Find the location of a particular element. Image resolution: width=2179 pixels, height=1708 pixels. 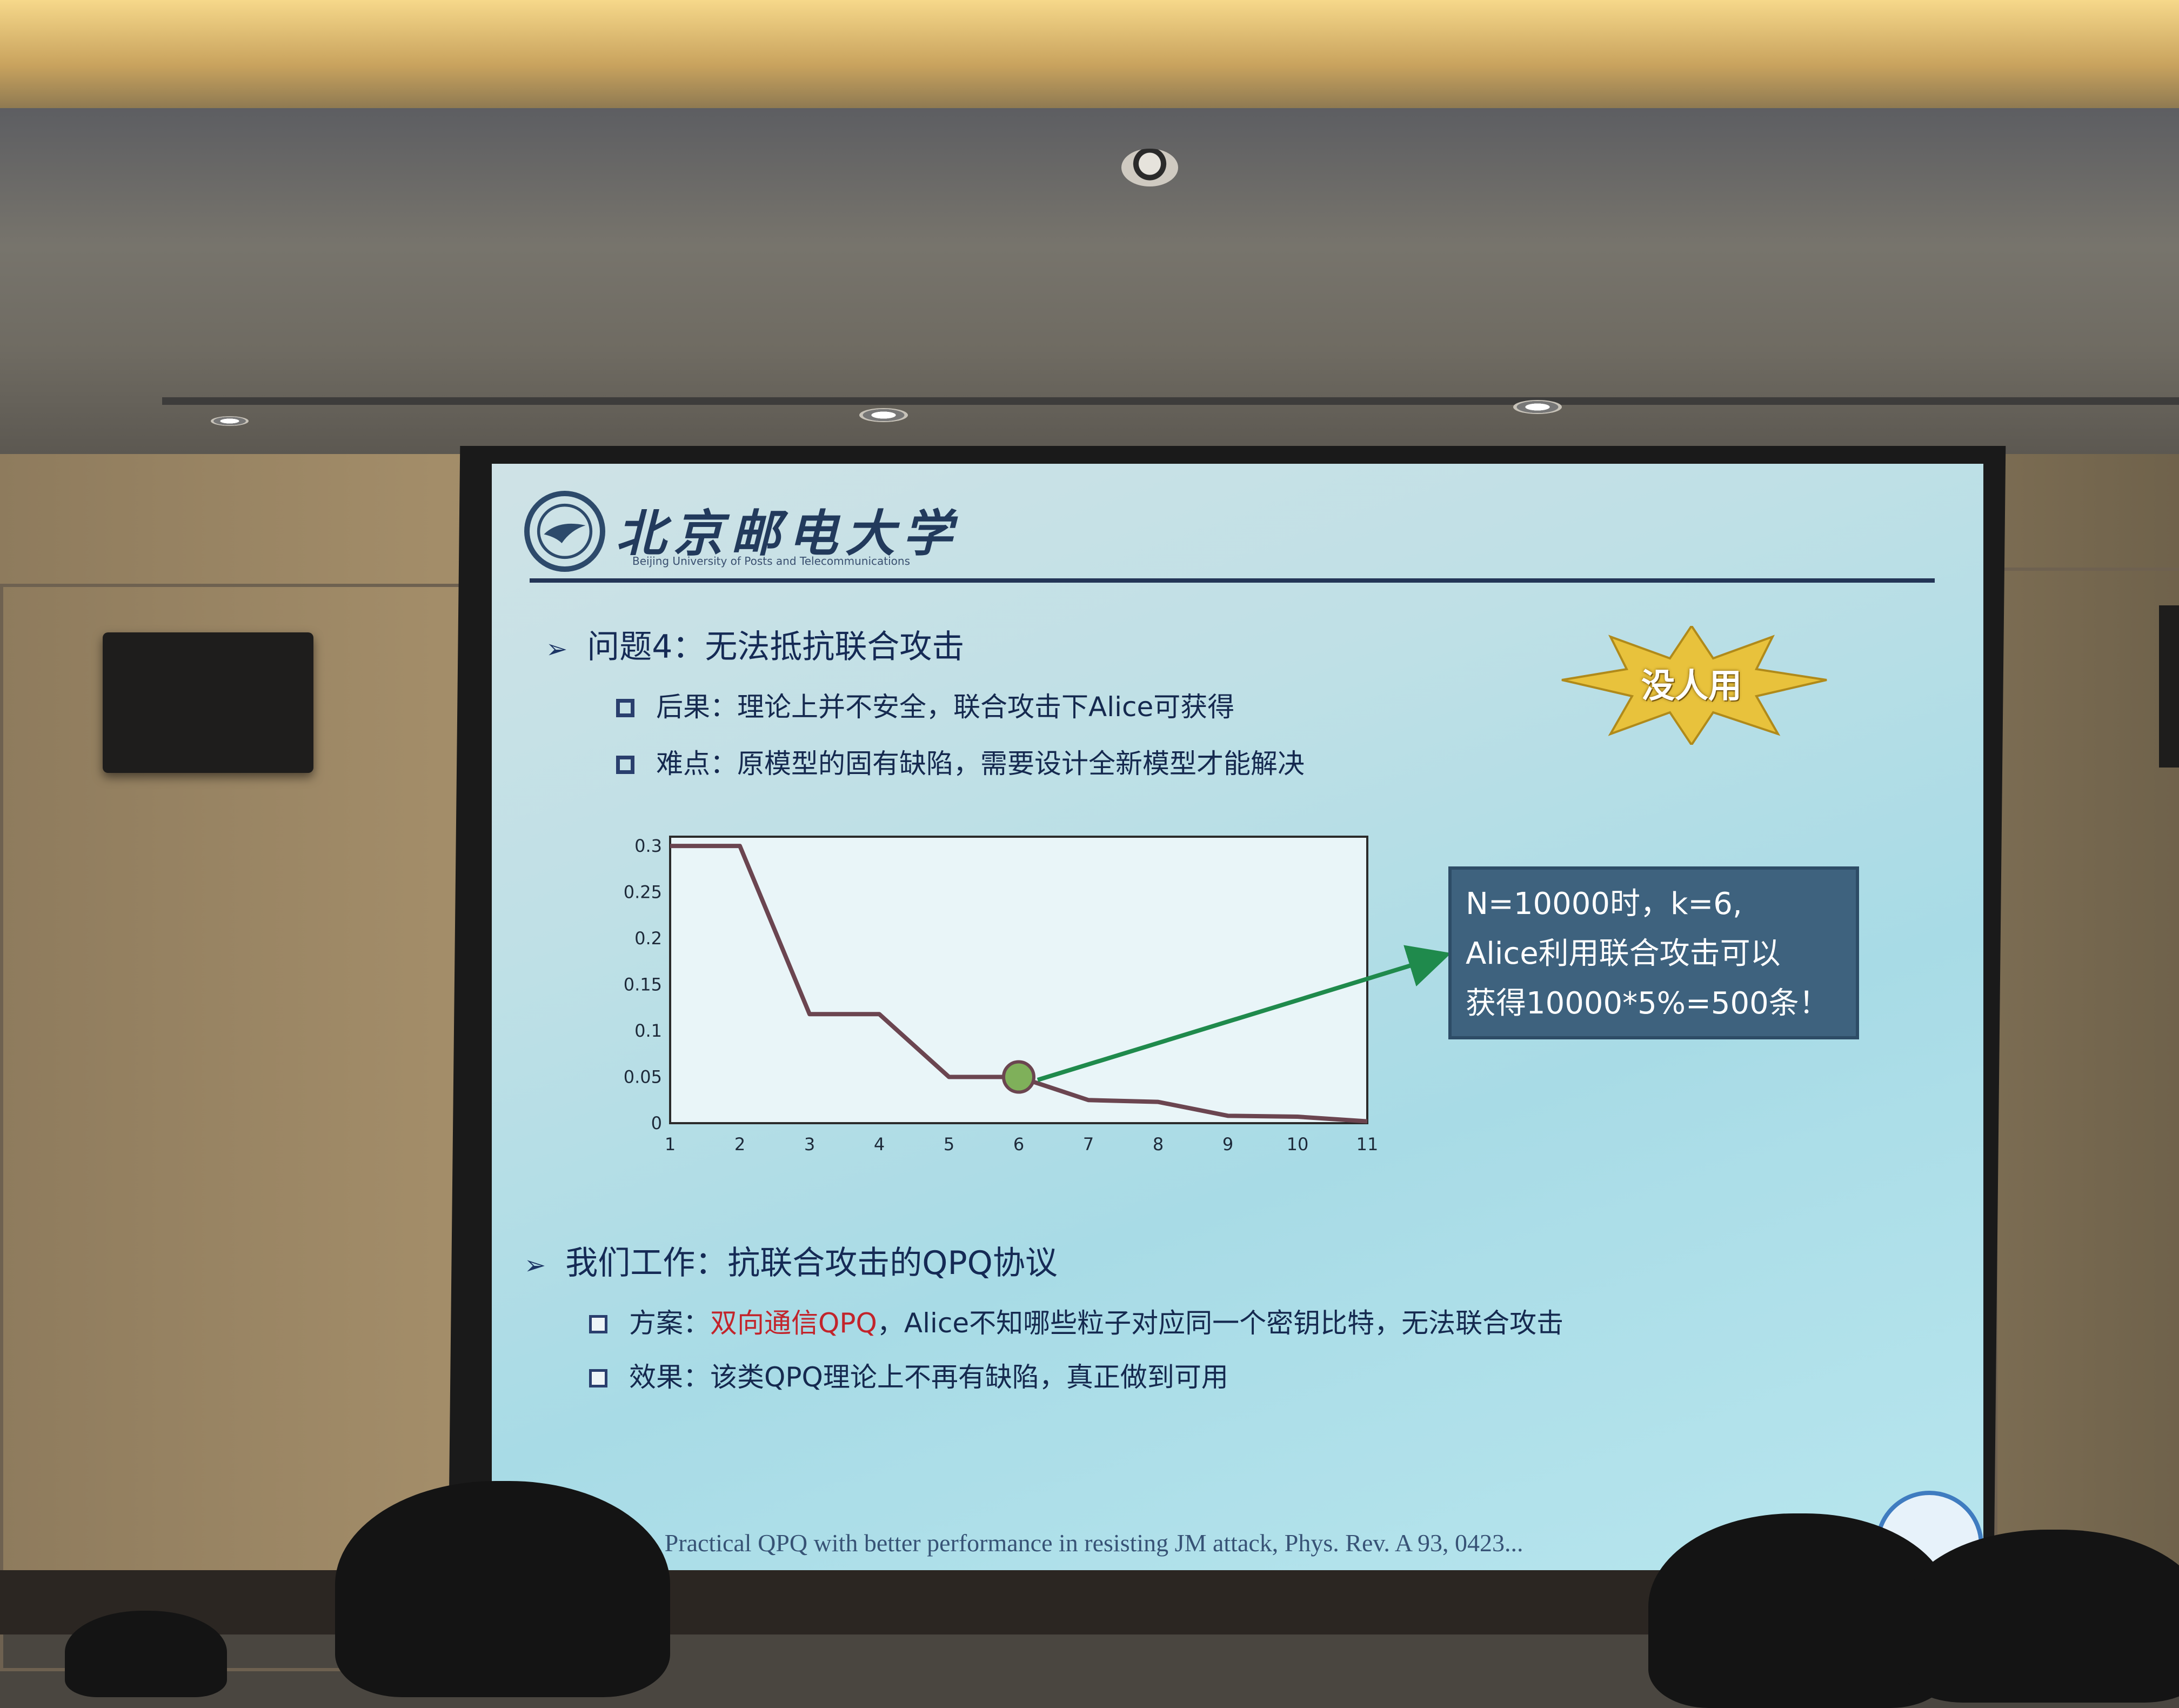

x-tick-label: 2 is located at coordinates (740, 1144).